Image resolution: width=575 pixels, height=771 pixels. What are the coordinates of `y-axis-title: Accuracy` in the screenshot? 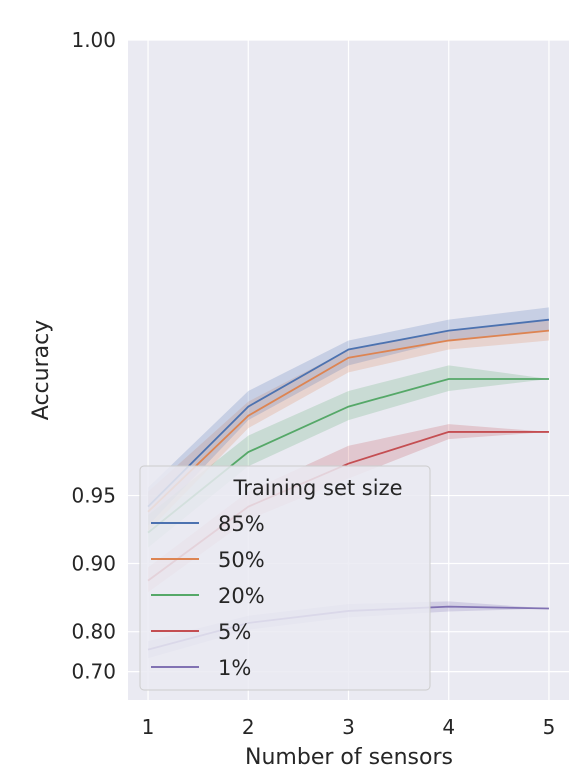 It's located at (41, 370).